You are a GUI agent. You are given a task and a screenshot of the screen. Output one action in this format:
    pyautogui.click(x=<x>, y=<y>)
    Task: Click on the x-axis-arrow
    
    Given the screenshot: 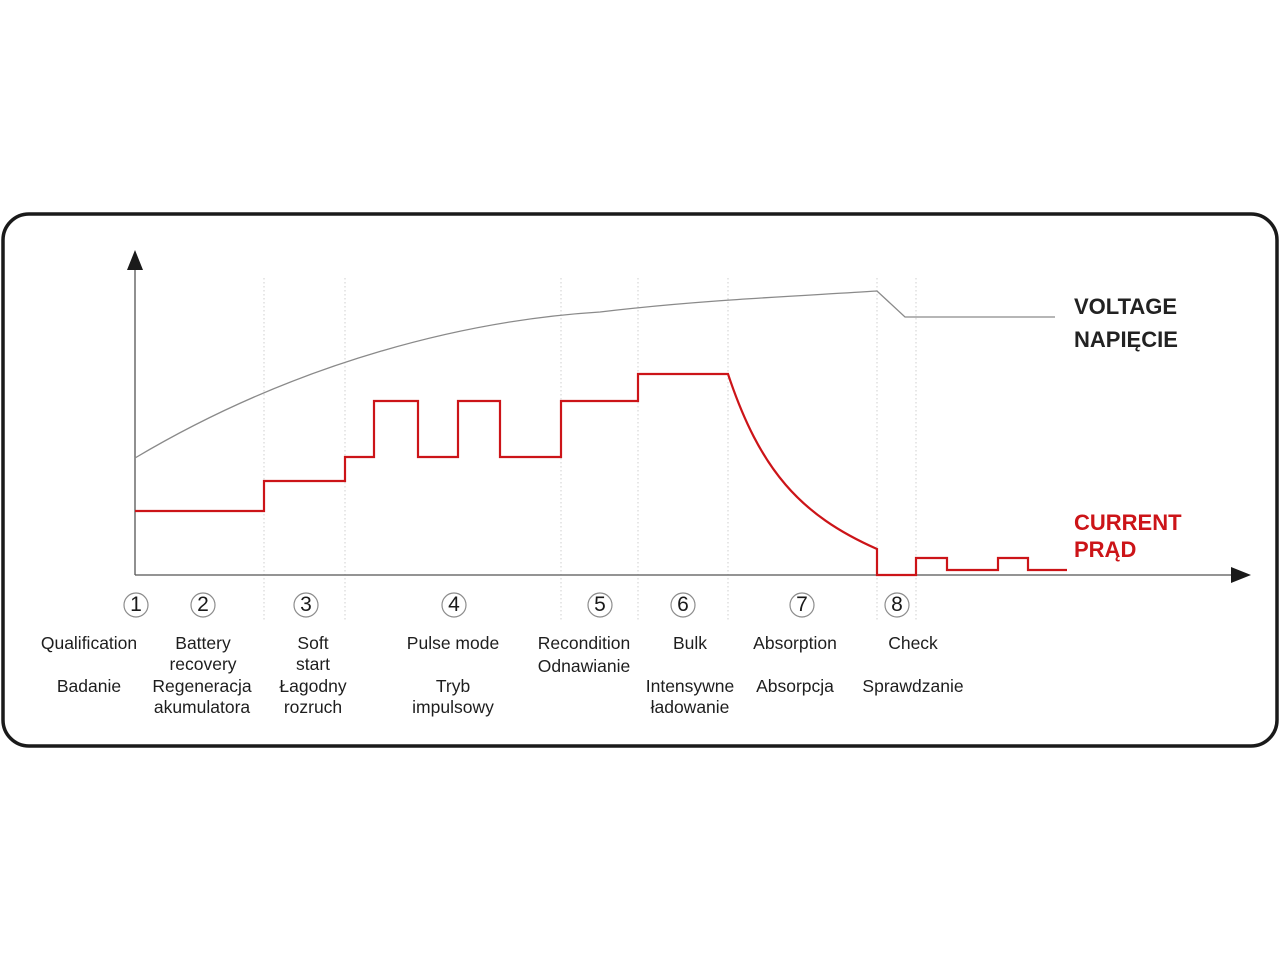 What is the action you would take?
    pyautogui.click(x=1241, y=575)
    